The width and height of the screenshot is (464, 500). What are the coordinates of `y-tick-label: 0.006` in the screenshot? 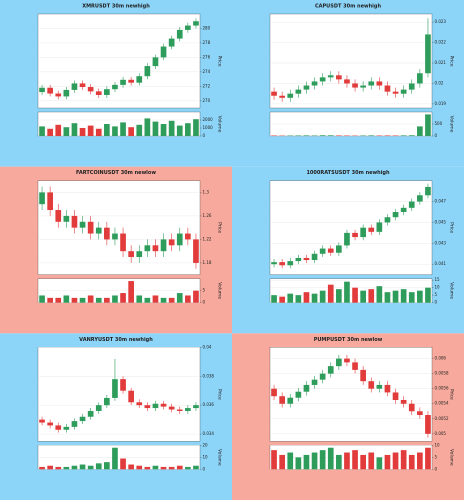 It's located at (441, 358).